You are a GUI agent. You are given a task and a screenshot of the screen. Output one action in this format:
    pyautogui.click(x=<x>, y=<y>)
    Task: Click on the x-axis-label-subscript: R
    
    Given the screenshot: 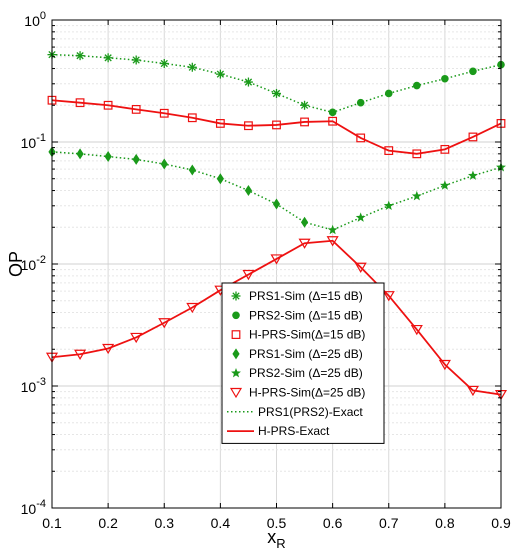 What is the action you would take?
    pyautogui.click(x=280, y=543)
    